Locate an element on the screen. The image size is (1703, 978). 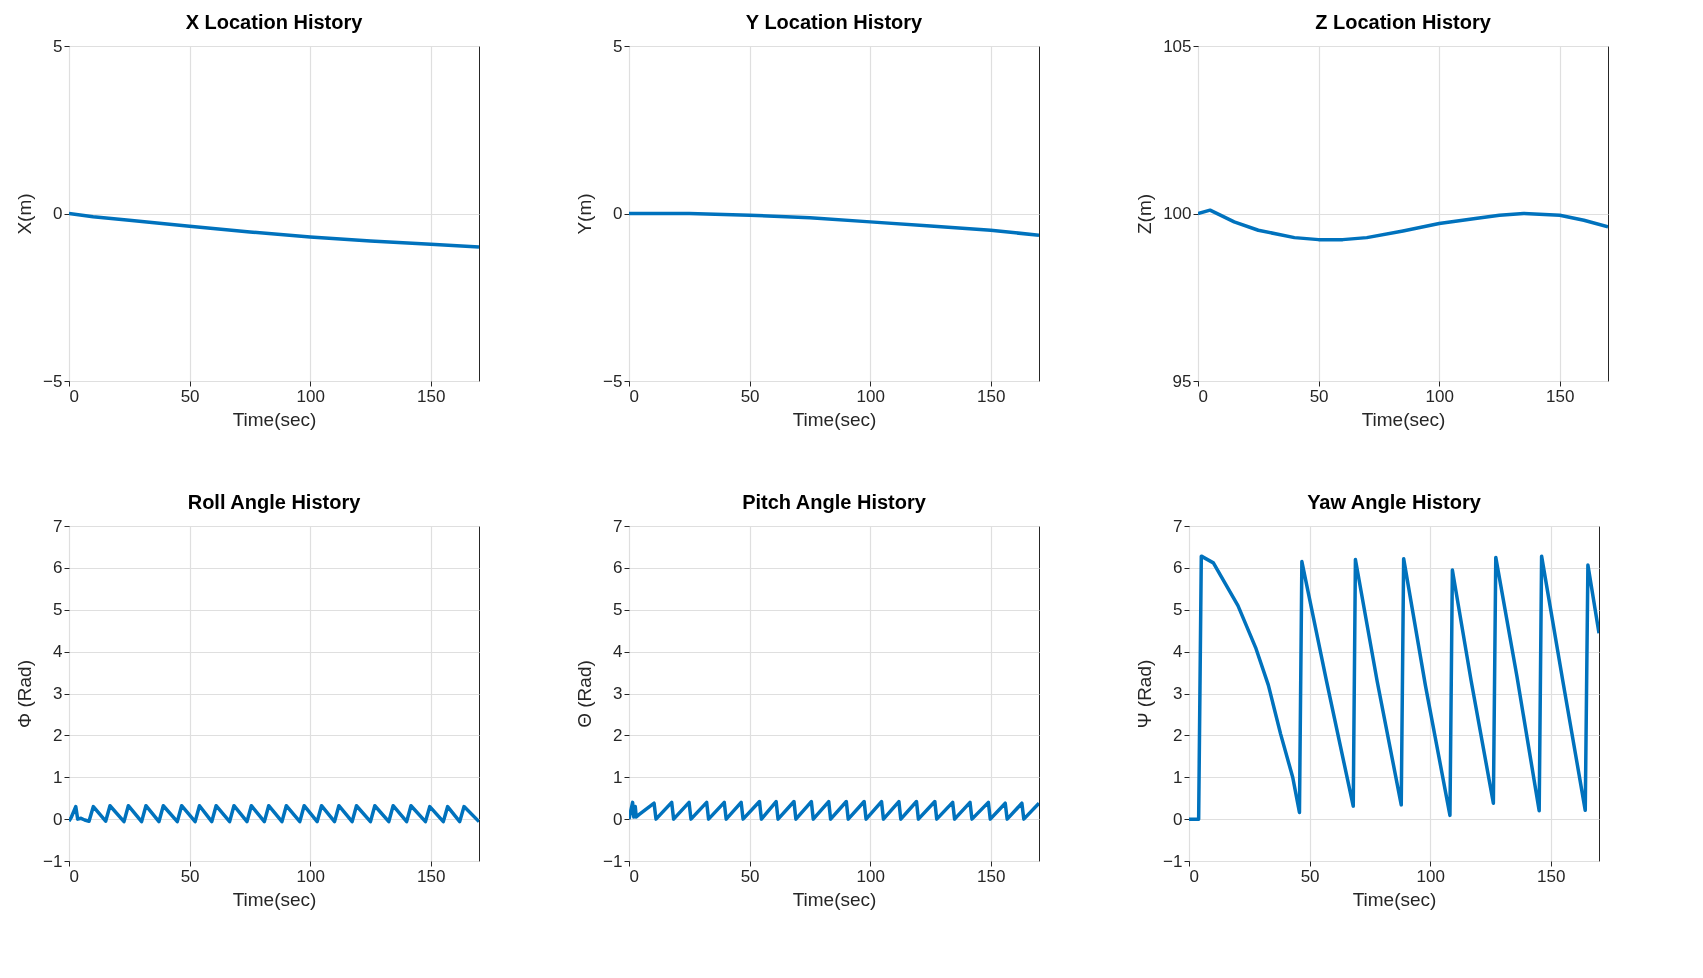
y-tick-label: 105 is located at coordinates (1177, 46).